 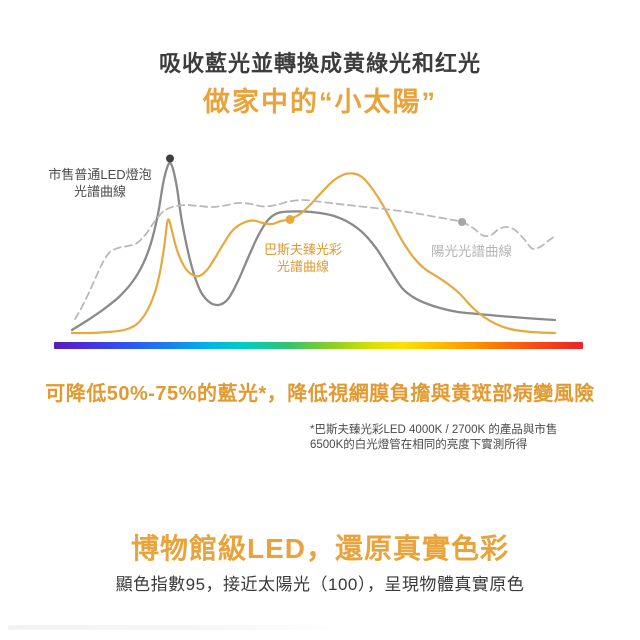 I want to click on curve-sunlight, so click(x=314, y=259).